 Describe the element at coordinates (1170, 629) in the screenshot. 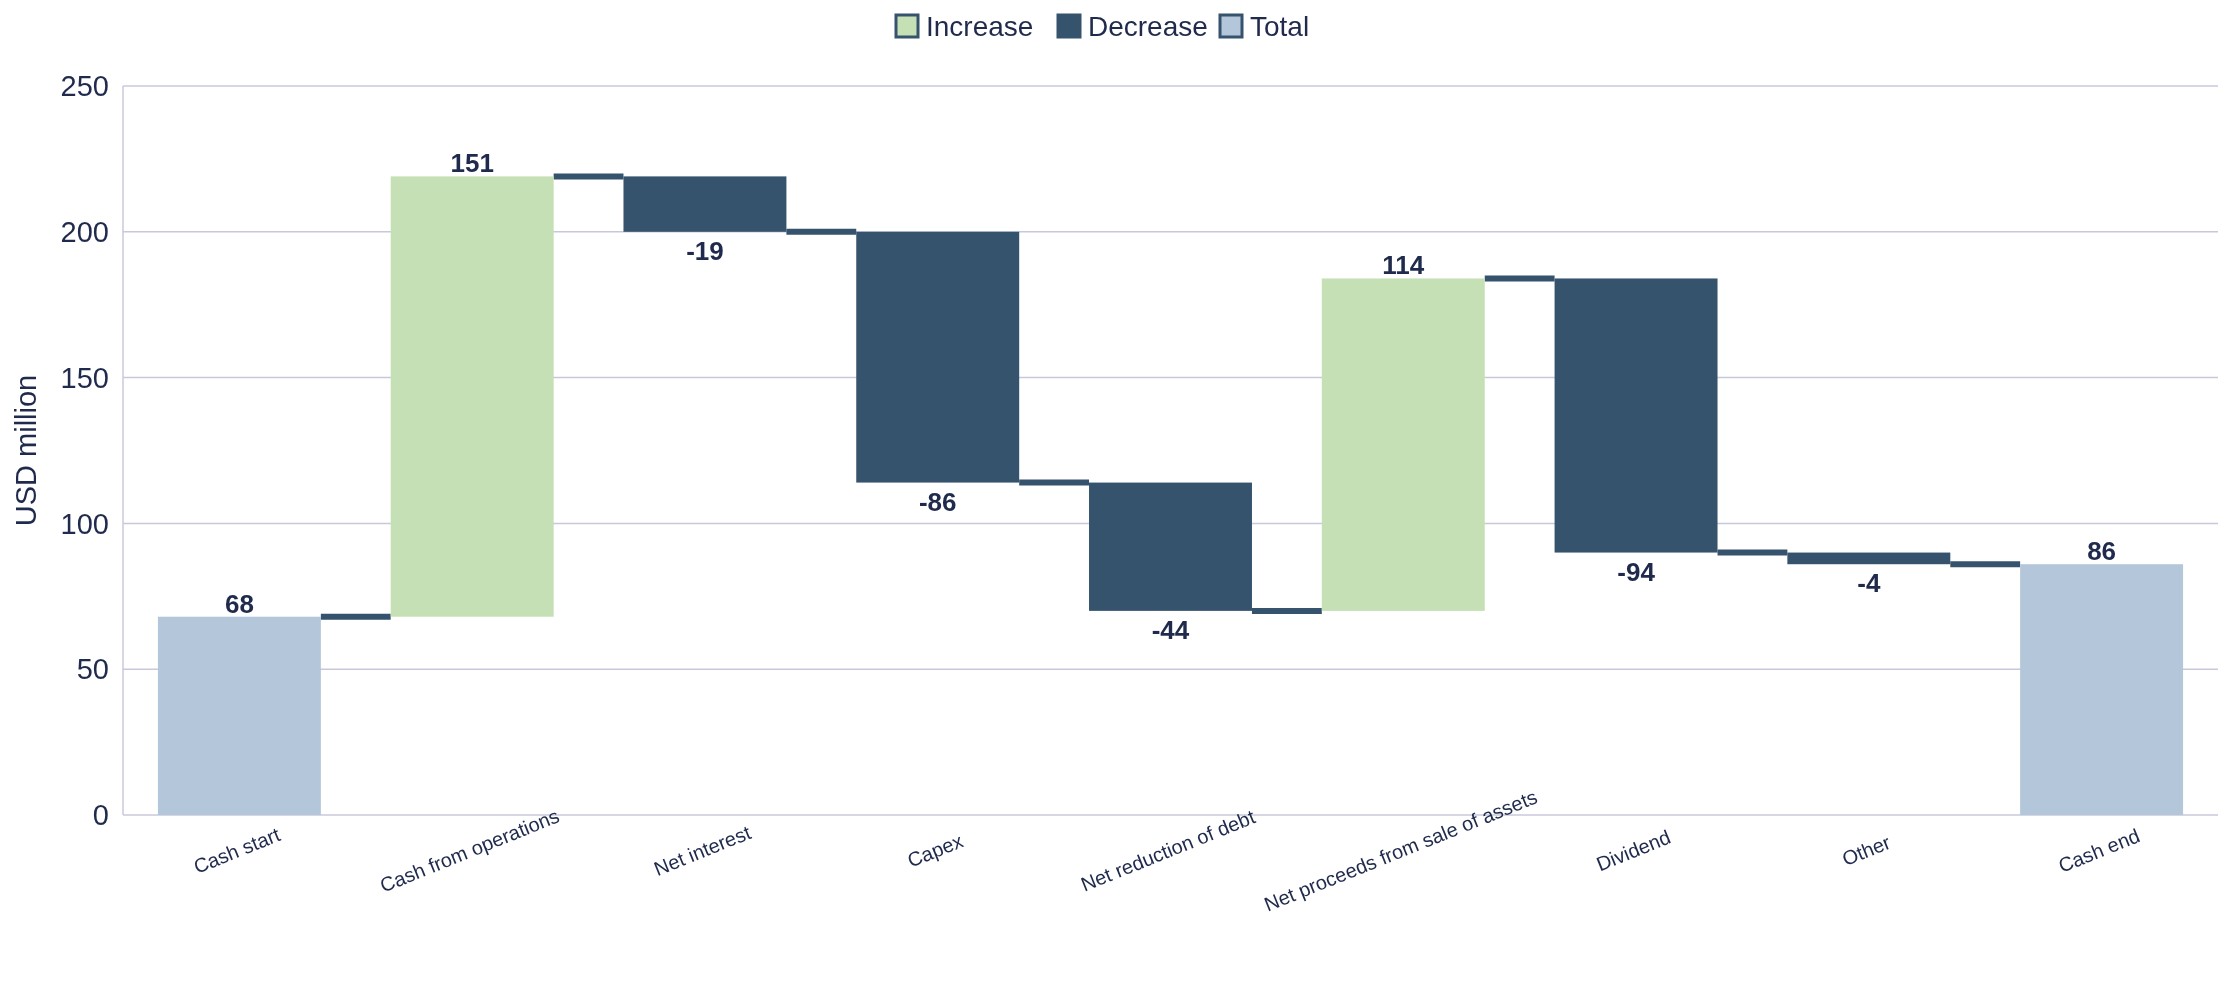

I see `data-label: -44` at that location.